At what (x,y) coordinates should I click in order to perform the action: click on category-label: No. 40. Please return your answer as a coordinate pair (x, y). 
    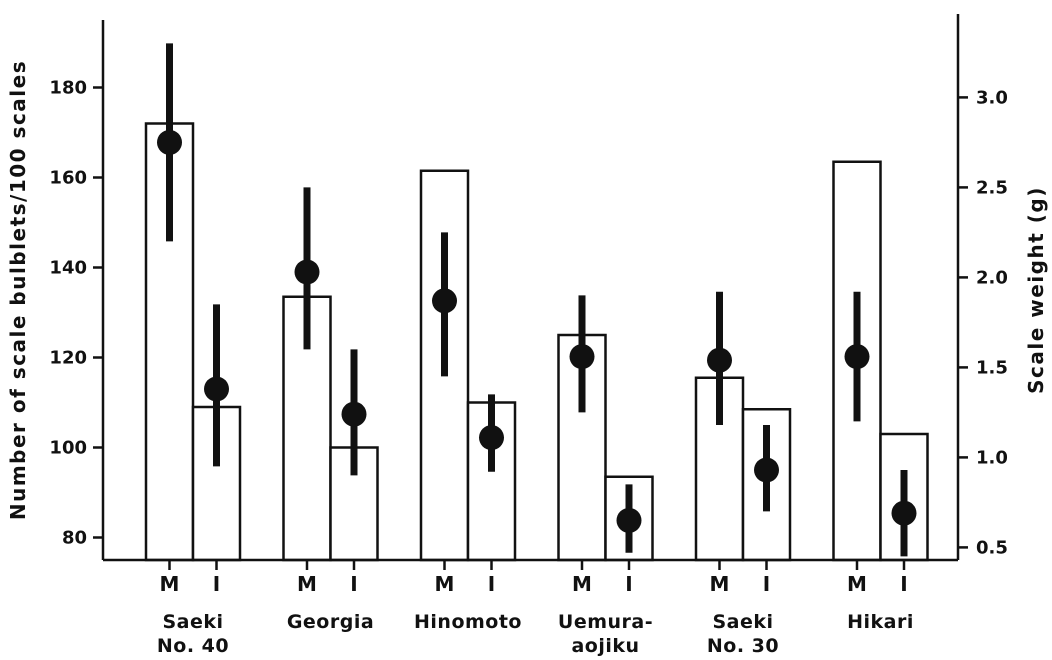
    Looking at the image, I should click on (193, 646).